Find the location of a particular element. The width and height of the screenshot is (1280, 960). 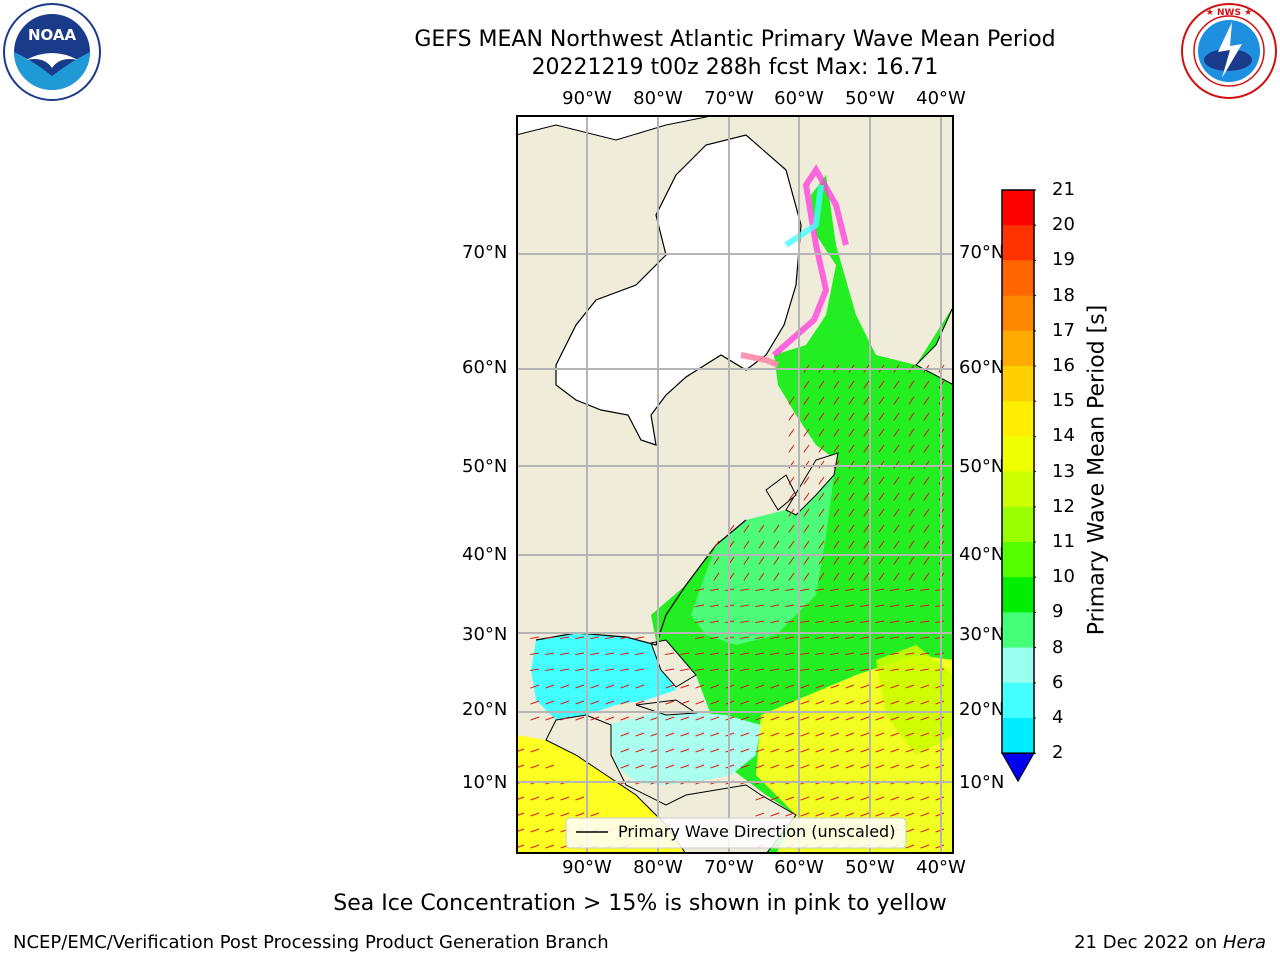

lat-label-left-20n: 20°N is located at coordinates (485, 709).